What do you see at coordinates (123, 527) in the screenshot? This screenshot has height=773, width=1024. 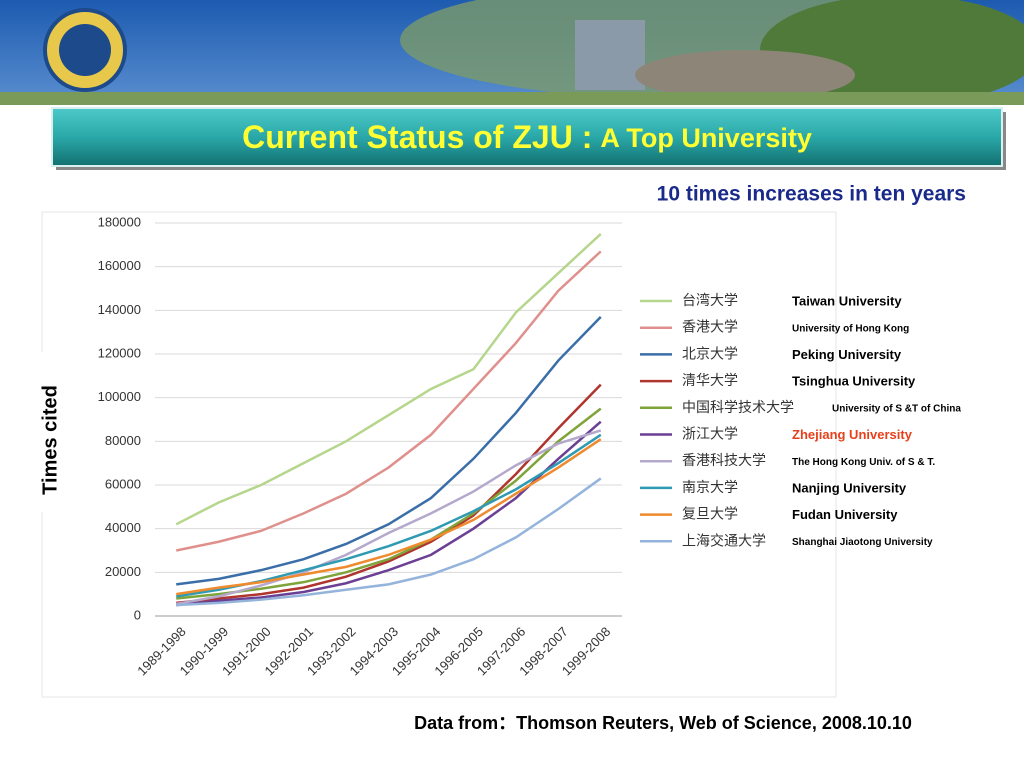 I see `y-tick-label: 40000` at bounding box center [123, 527].